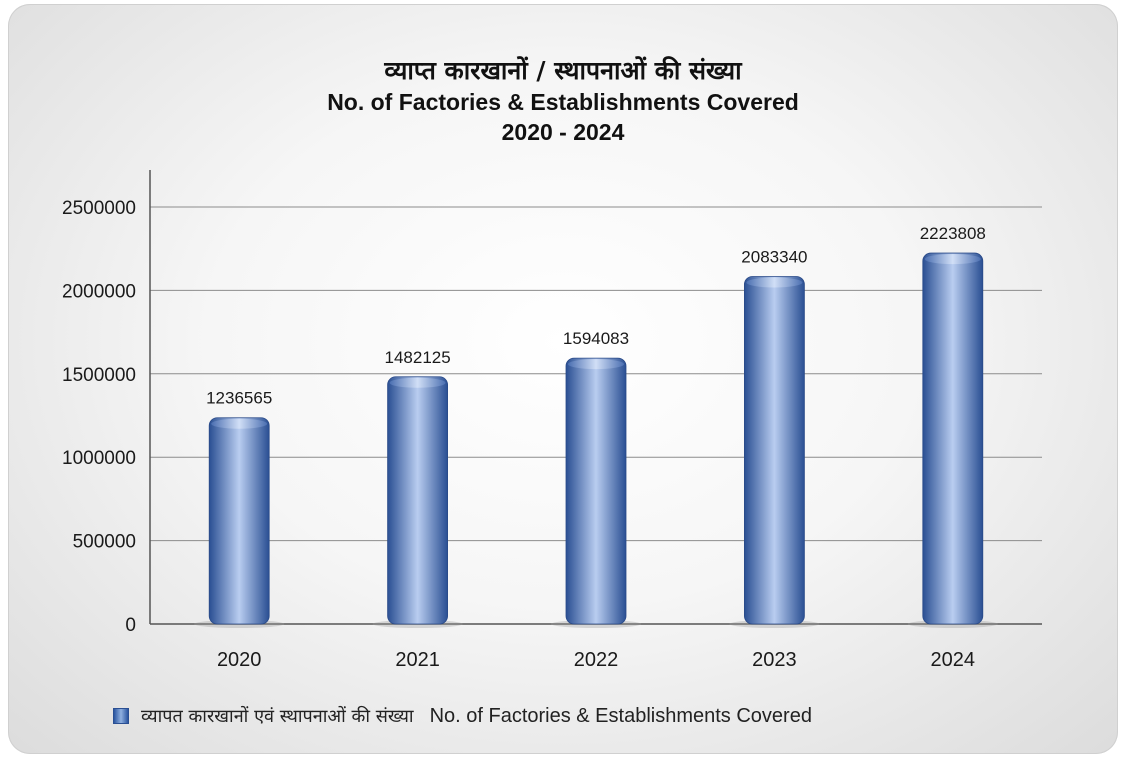 The image size is (1126, 760). I want to click on data-label: 2083340, so click(774, 256).